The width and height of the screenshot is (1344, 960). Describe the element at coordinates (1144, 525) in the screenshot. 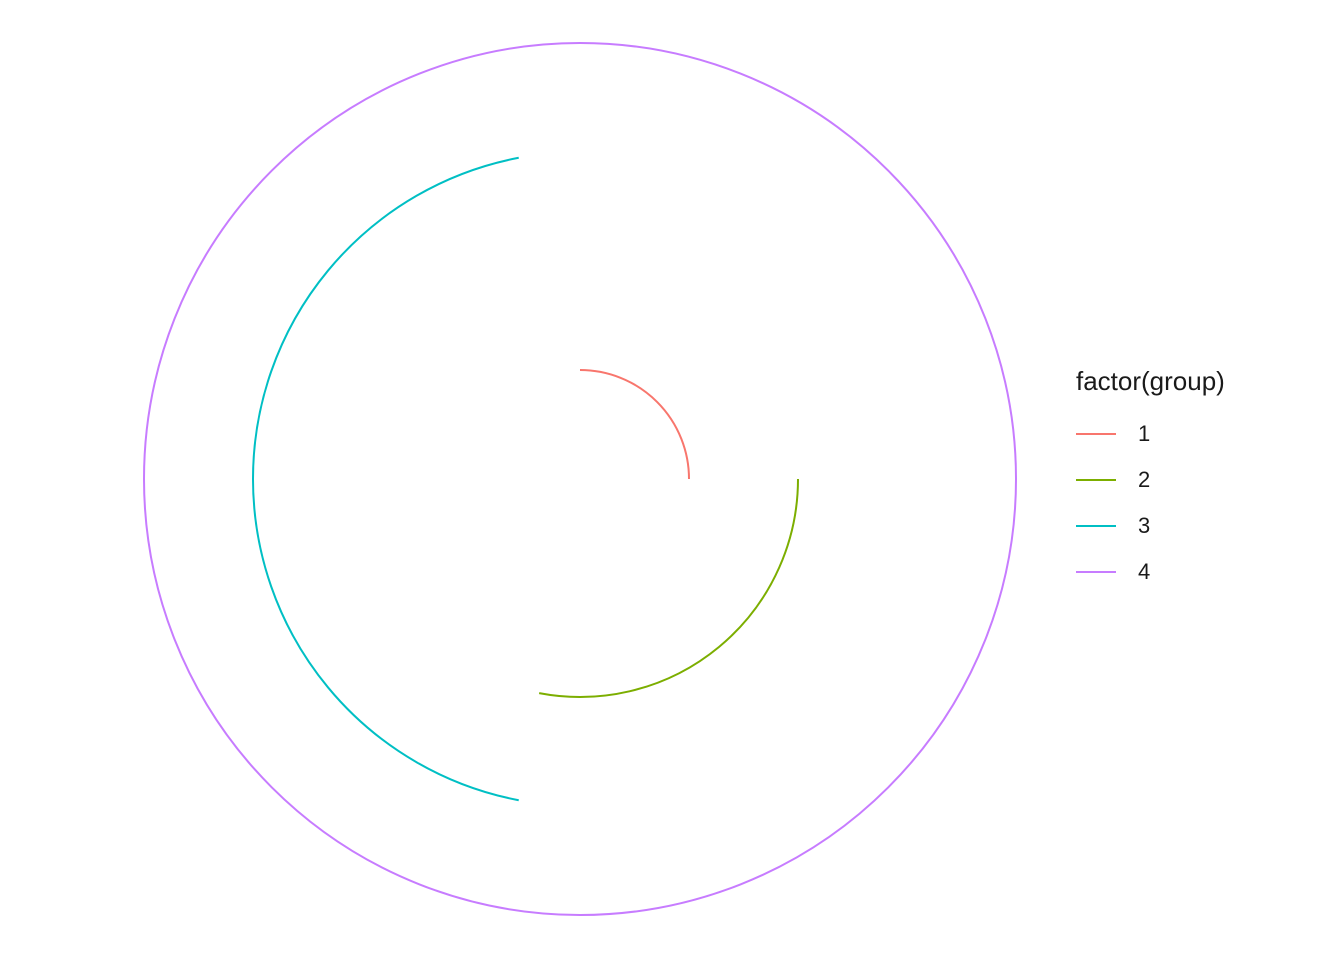

I see `legend-label-3: 3` at that location.